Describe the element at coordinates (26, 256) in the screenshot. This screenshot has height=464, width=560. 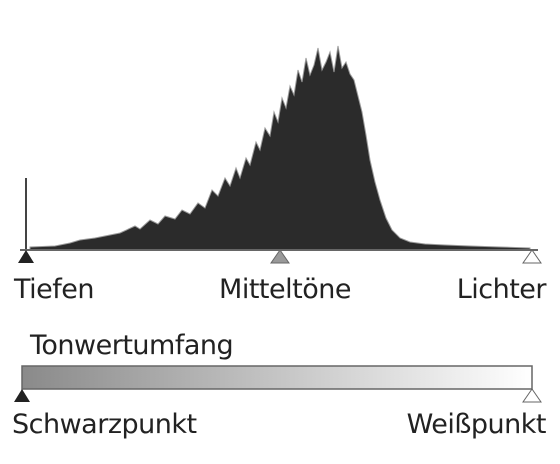
I see `black-slider` at that location.